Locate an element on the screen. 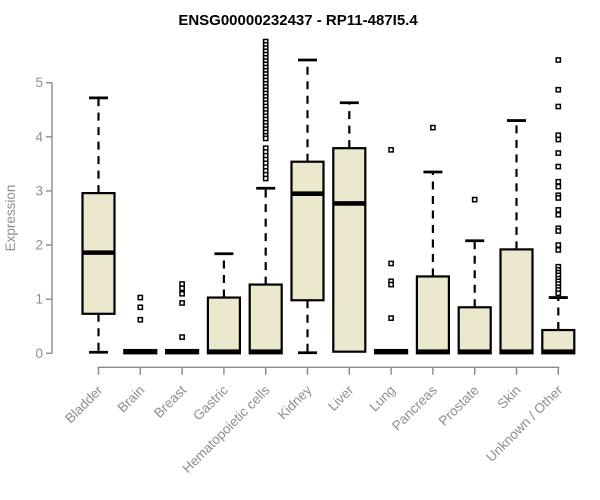 The height and width of the screenshot is (500, 600). x-category-label-gastric: Gastric is located at coordinates (210, 402).